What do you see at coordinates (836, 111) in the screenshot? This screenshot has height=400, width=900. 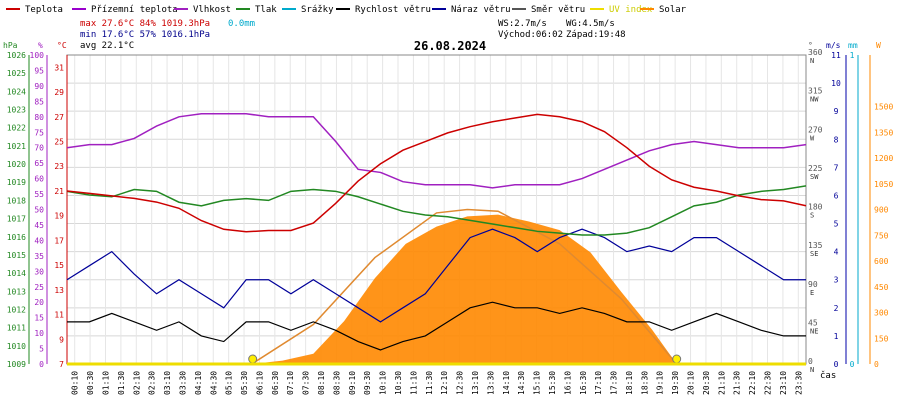 I see `axis-wind-tick: 9` at bounding box center [836, 111].